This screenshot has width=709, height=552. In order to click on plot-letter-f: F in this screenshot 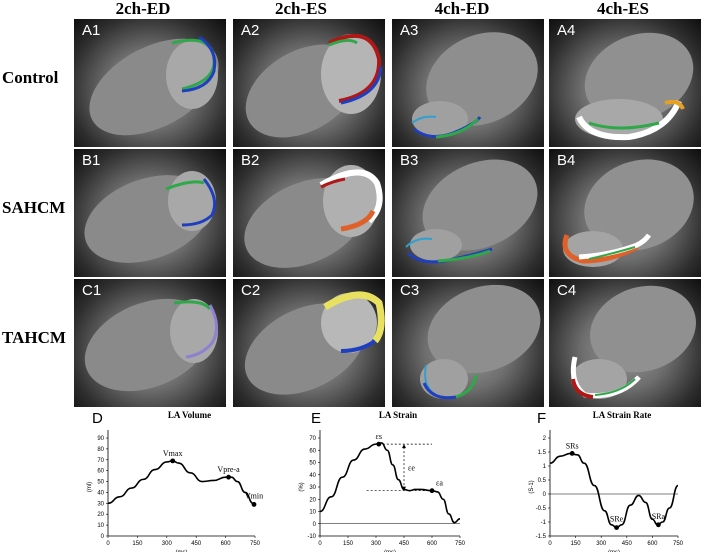, I will do `click(542, 418)`.